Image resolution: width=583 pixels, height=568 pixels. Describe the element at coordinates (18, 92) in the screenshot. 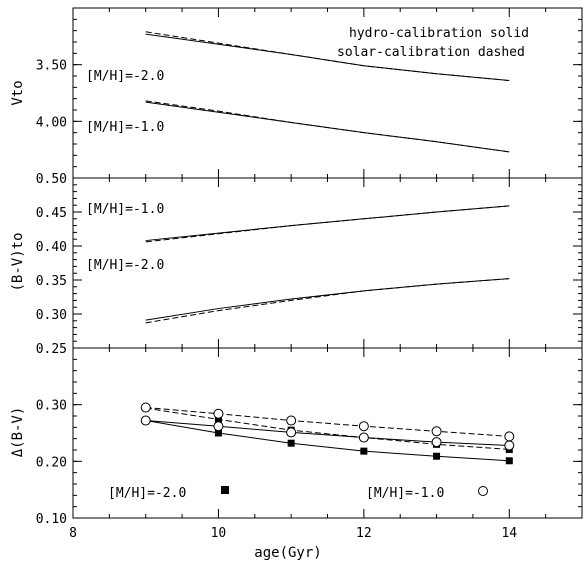

I see `vto-y-label: Vto` at that location.